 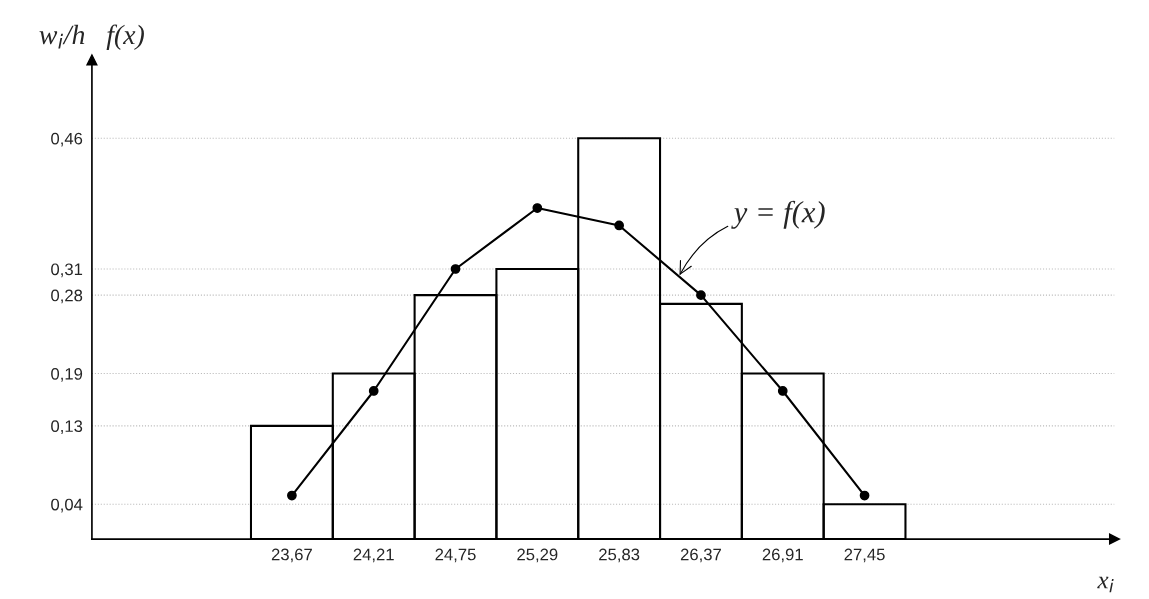 I want to click on x-tick-label: 26,91, so click(x=782, y=555).